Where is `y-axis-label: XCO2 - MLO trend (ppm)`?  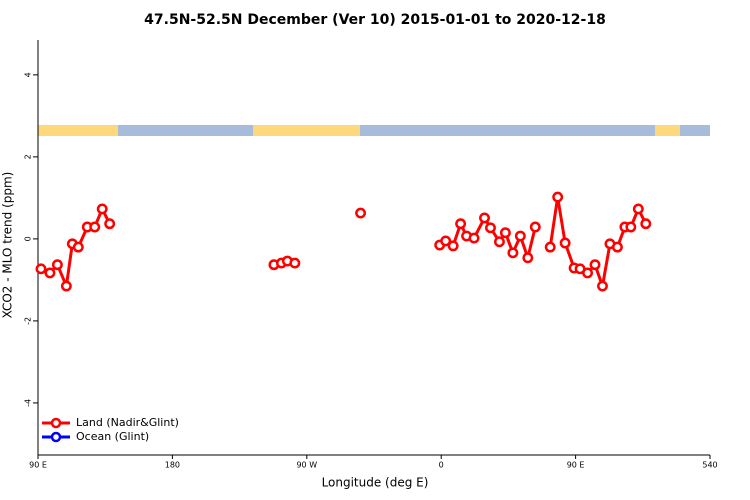 y-axis-label: XCO2 - MLO trend (ppm) is located at coordinates (8, 245).